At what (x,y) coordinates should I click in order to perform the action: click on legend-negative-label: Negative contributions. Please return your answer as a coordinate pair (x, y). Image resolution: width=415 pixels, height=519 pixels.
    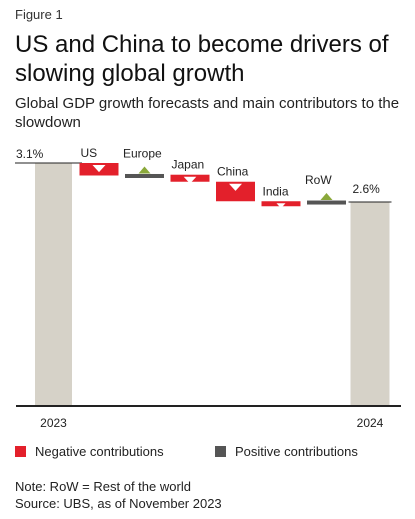
    Looking at the image, I should click on (99, 451).